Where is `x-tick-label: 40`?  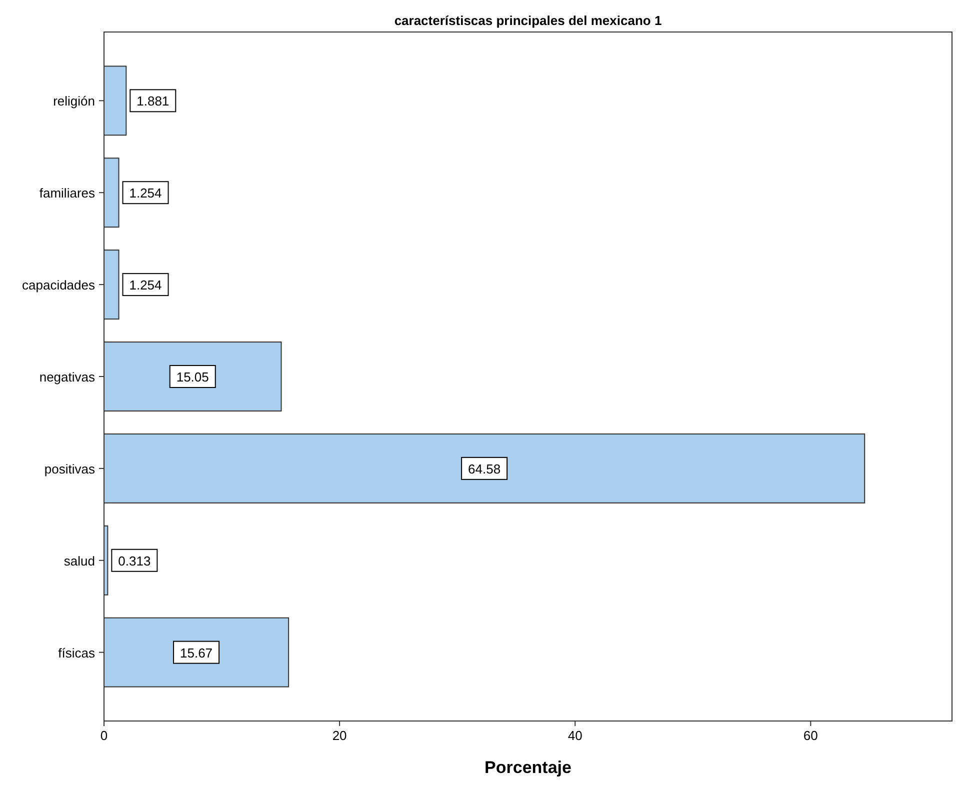 x-tick-label: 40 is located at coordinates (575, 735).